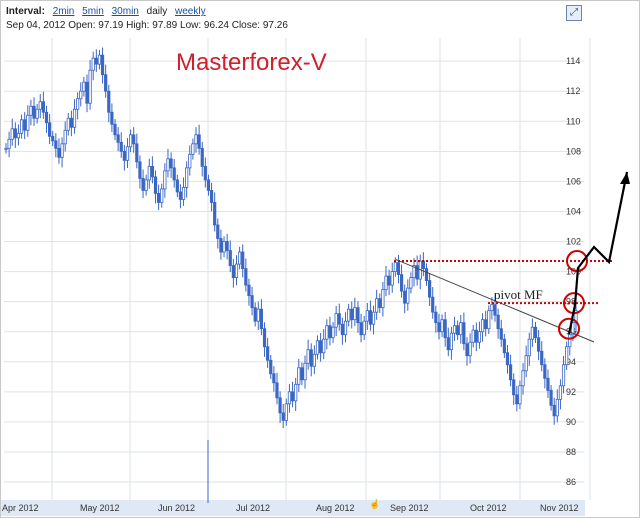  What do you see at coordinates (63, 11) in the screenshot?
I see `interval-2min-link: 2min` at bounding box center [63, 11].